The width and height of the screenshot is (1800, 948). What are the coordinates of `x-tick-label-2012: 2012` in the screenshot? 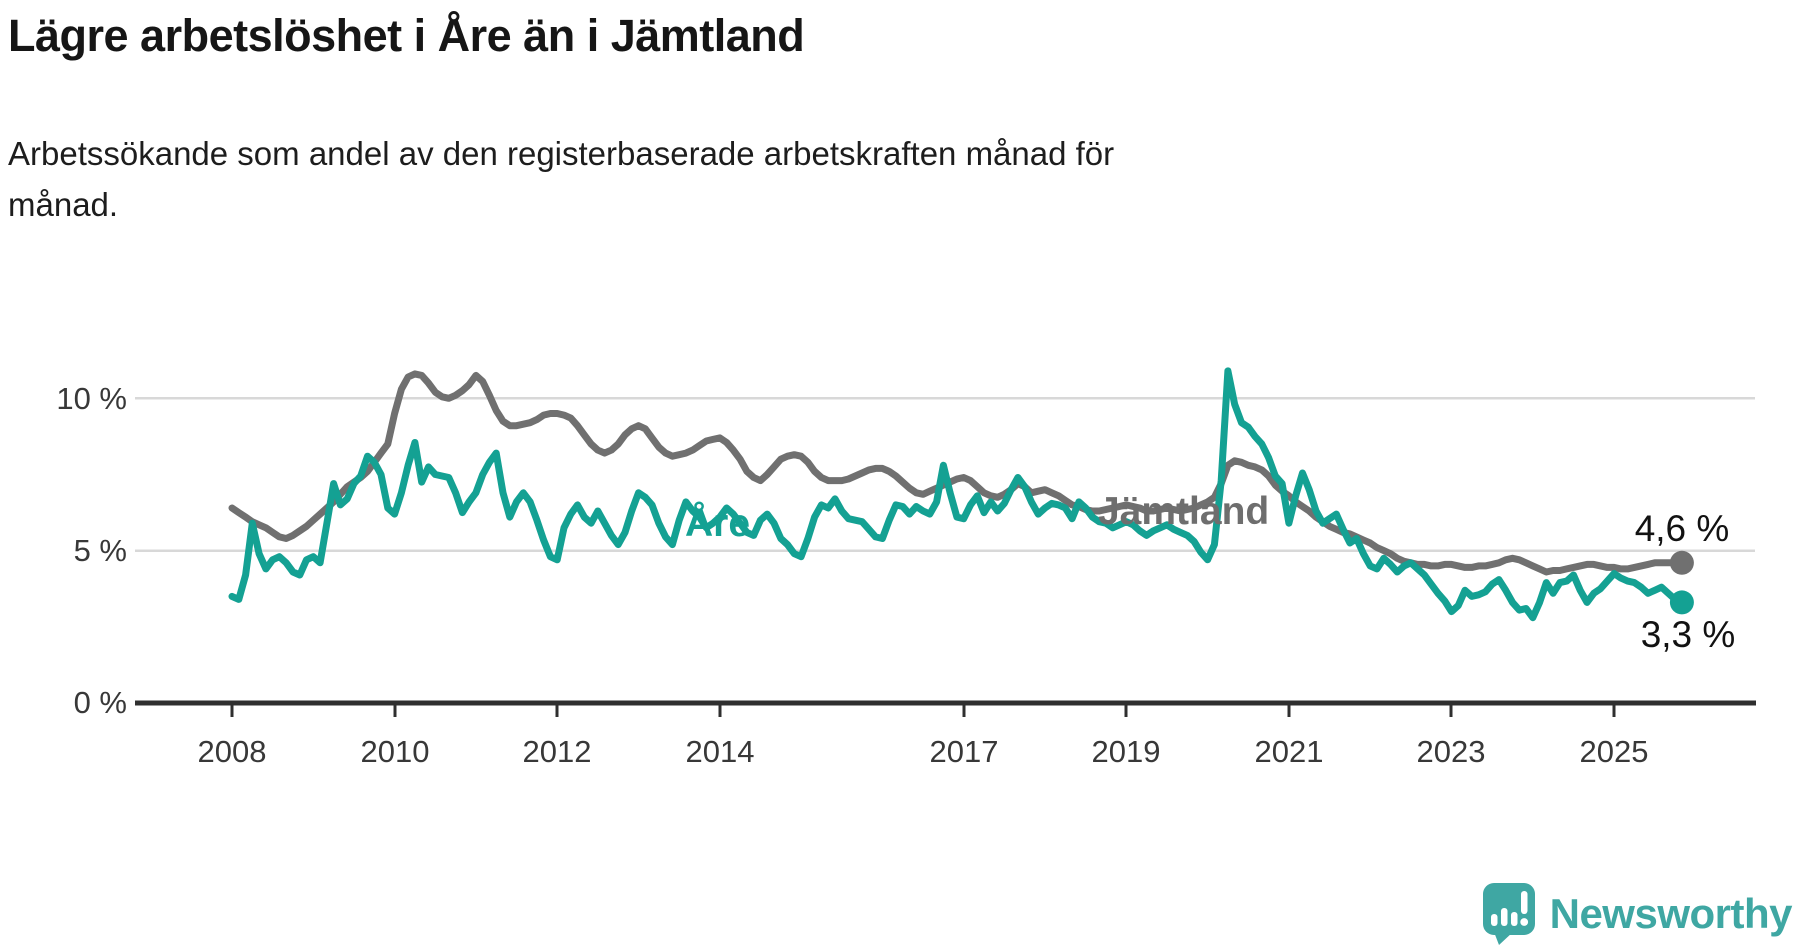 It's located at (557, 751).